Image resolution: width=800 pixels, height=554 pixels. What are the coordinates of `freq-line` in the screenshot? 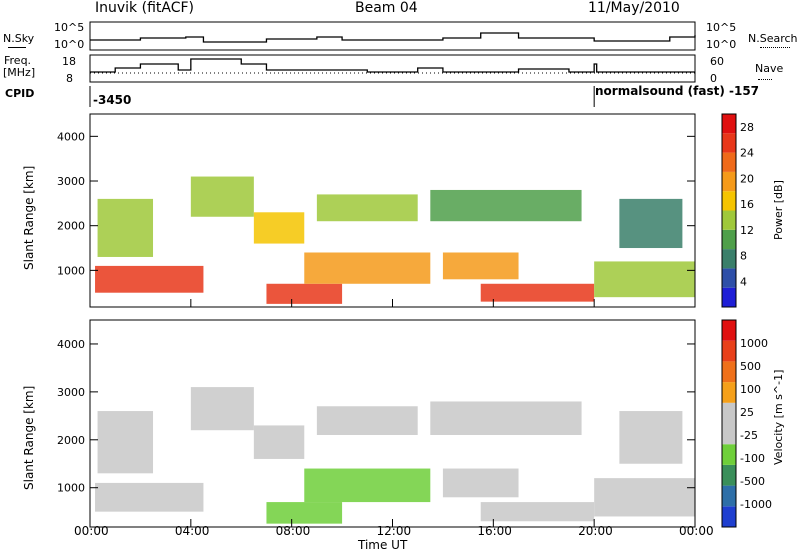 It's located at (392, 65).